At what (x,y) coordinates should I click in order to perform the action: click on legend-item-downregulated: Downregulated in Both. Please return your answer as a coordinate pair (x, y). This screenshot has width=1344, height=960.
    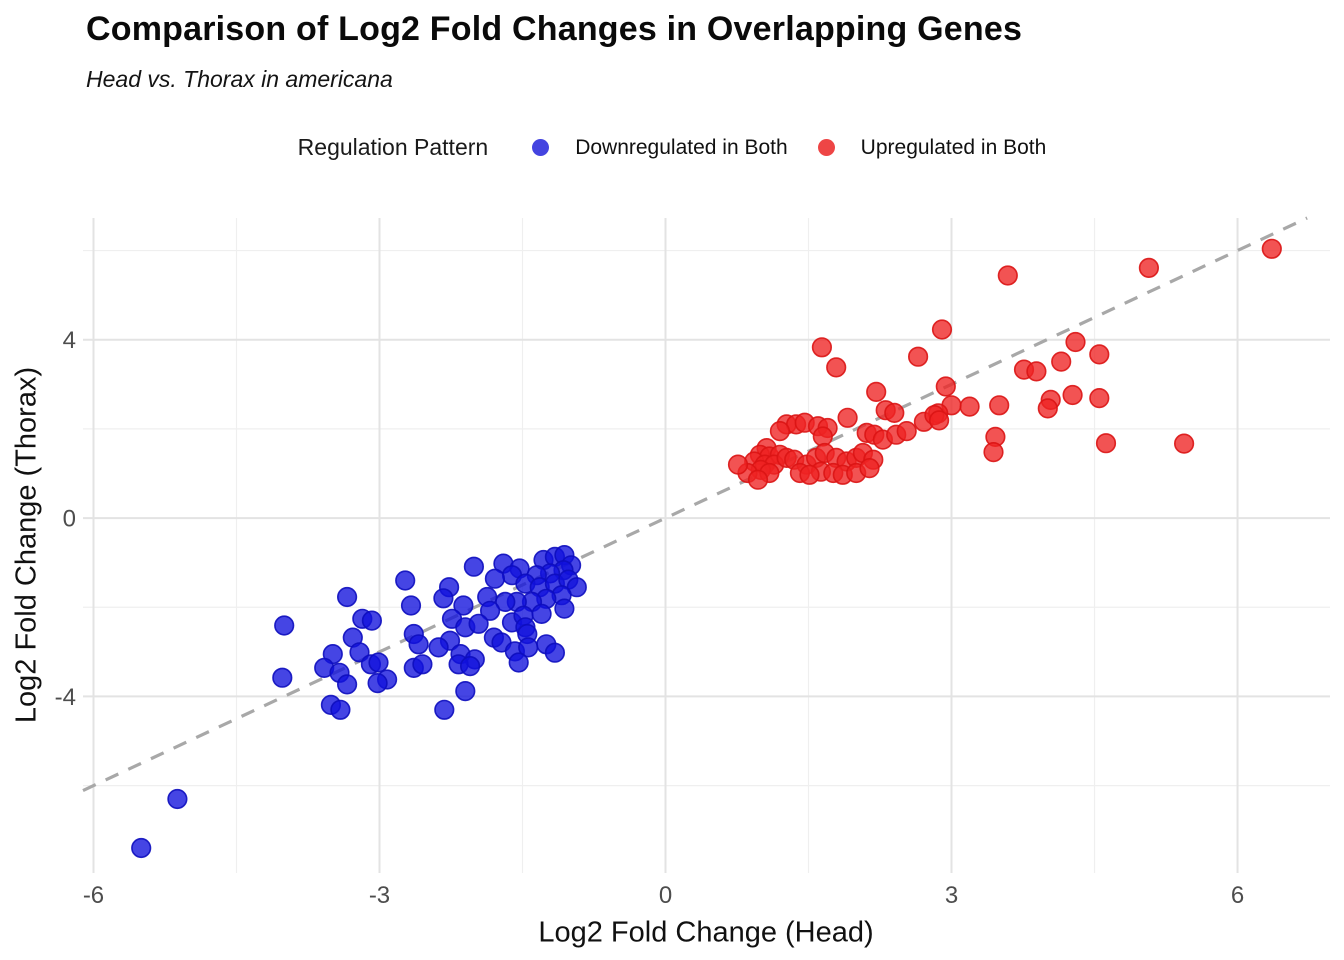
    Looking at the image, I should click on (660, 147).